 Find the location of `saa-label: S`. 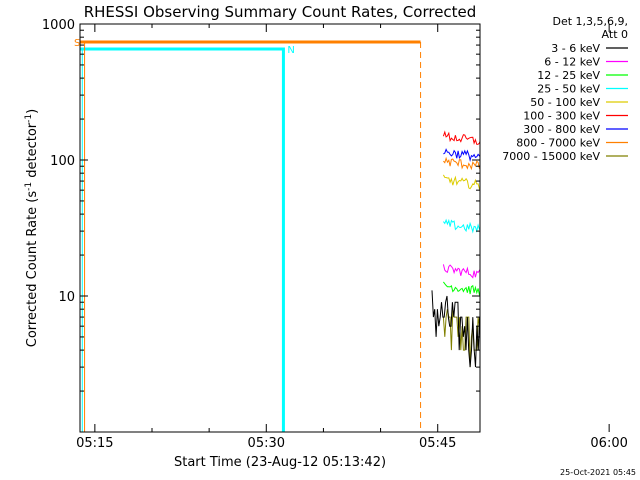

saa-label: S is located at coordinates (77, 43).